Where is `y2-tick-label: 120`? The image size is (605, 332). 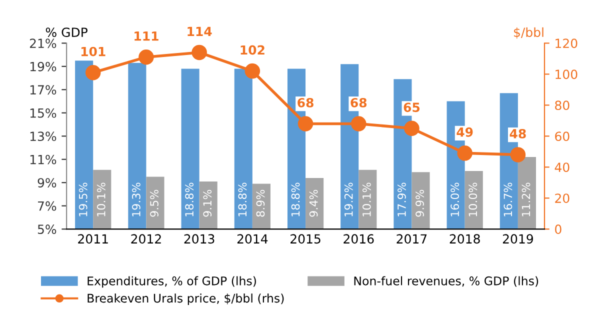 y2-tick-label: 120 is located at coordinates (567, 43).